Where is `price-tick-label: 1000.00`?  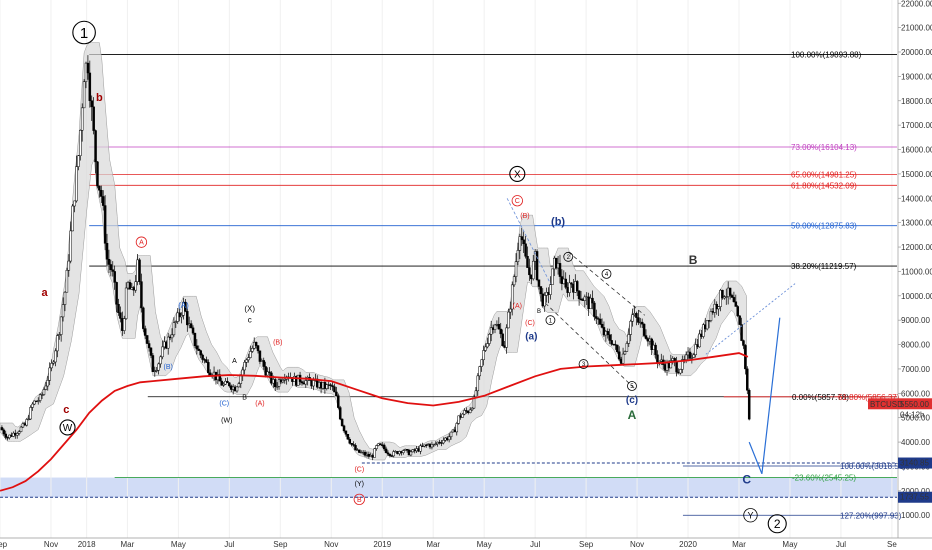 price-tick-label: 1000.00 is located at coordinates (915, 515).